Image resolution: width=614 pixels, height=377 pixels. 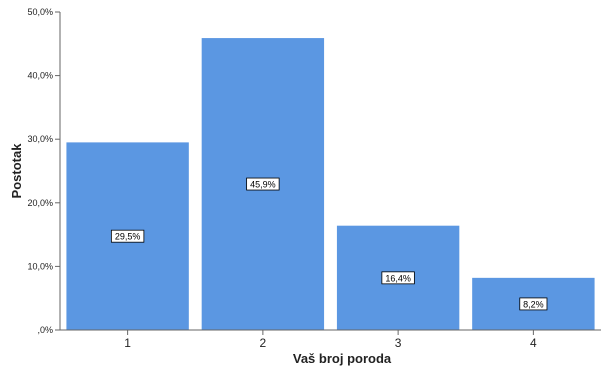 I want to click on data-label: 45,9%, so click(x=263, y=185).